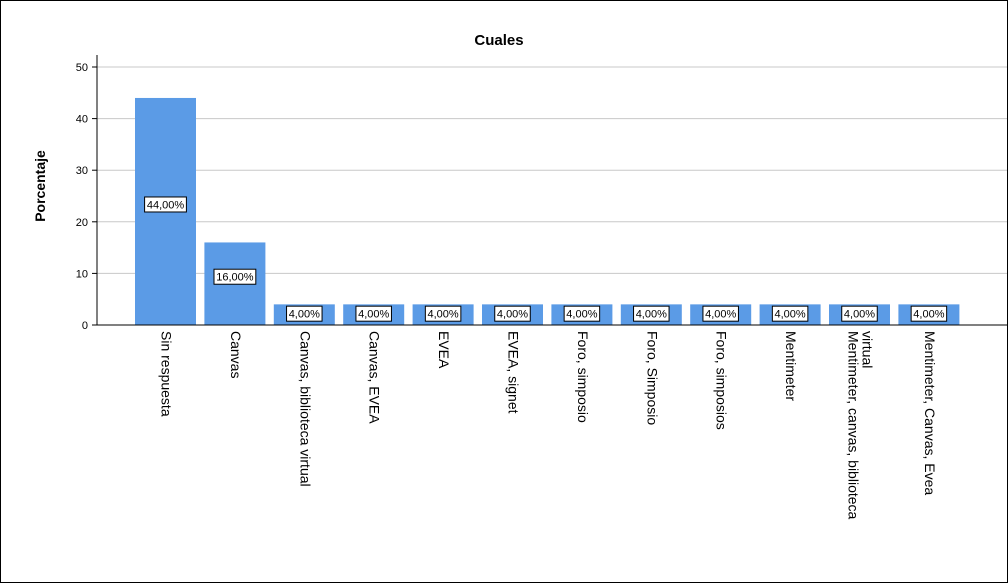  Describe the element at coordinates (236, 354) in the screenshot. I see `category-label: Canvas` at that location.